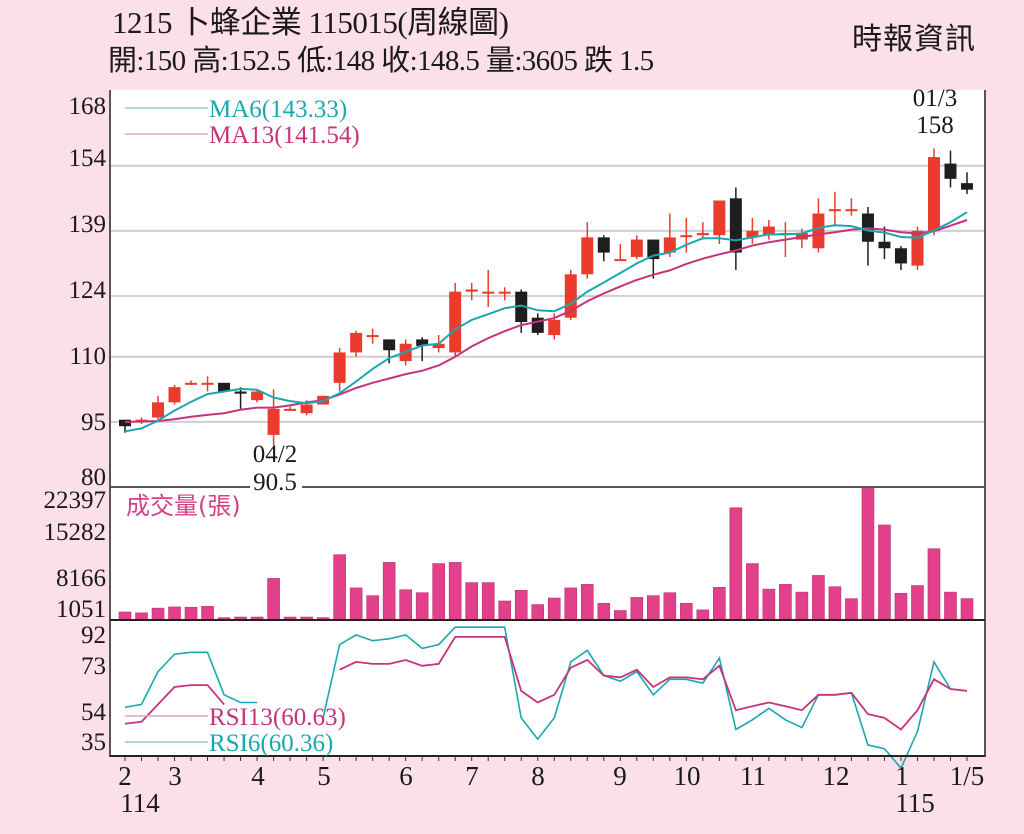 This screenshot has width=1024, height=834. What do you see at coordinates (381, 61) in the screenshot?
I see `quote-summary: 開:150 高:152.5 低:148 收:148.5 量:3605 跌 1.5` at bounding box center [381, 61].